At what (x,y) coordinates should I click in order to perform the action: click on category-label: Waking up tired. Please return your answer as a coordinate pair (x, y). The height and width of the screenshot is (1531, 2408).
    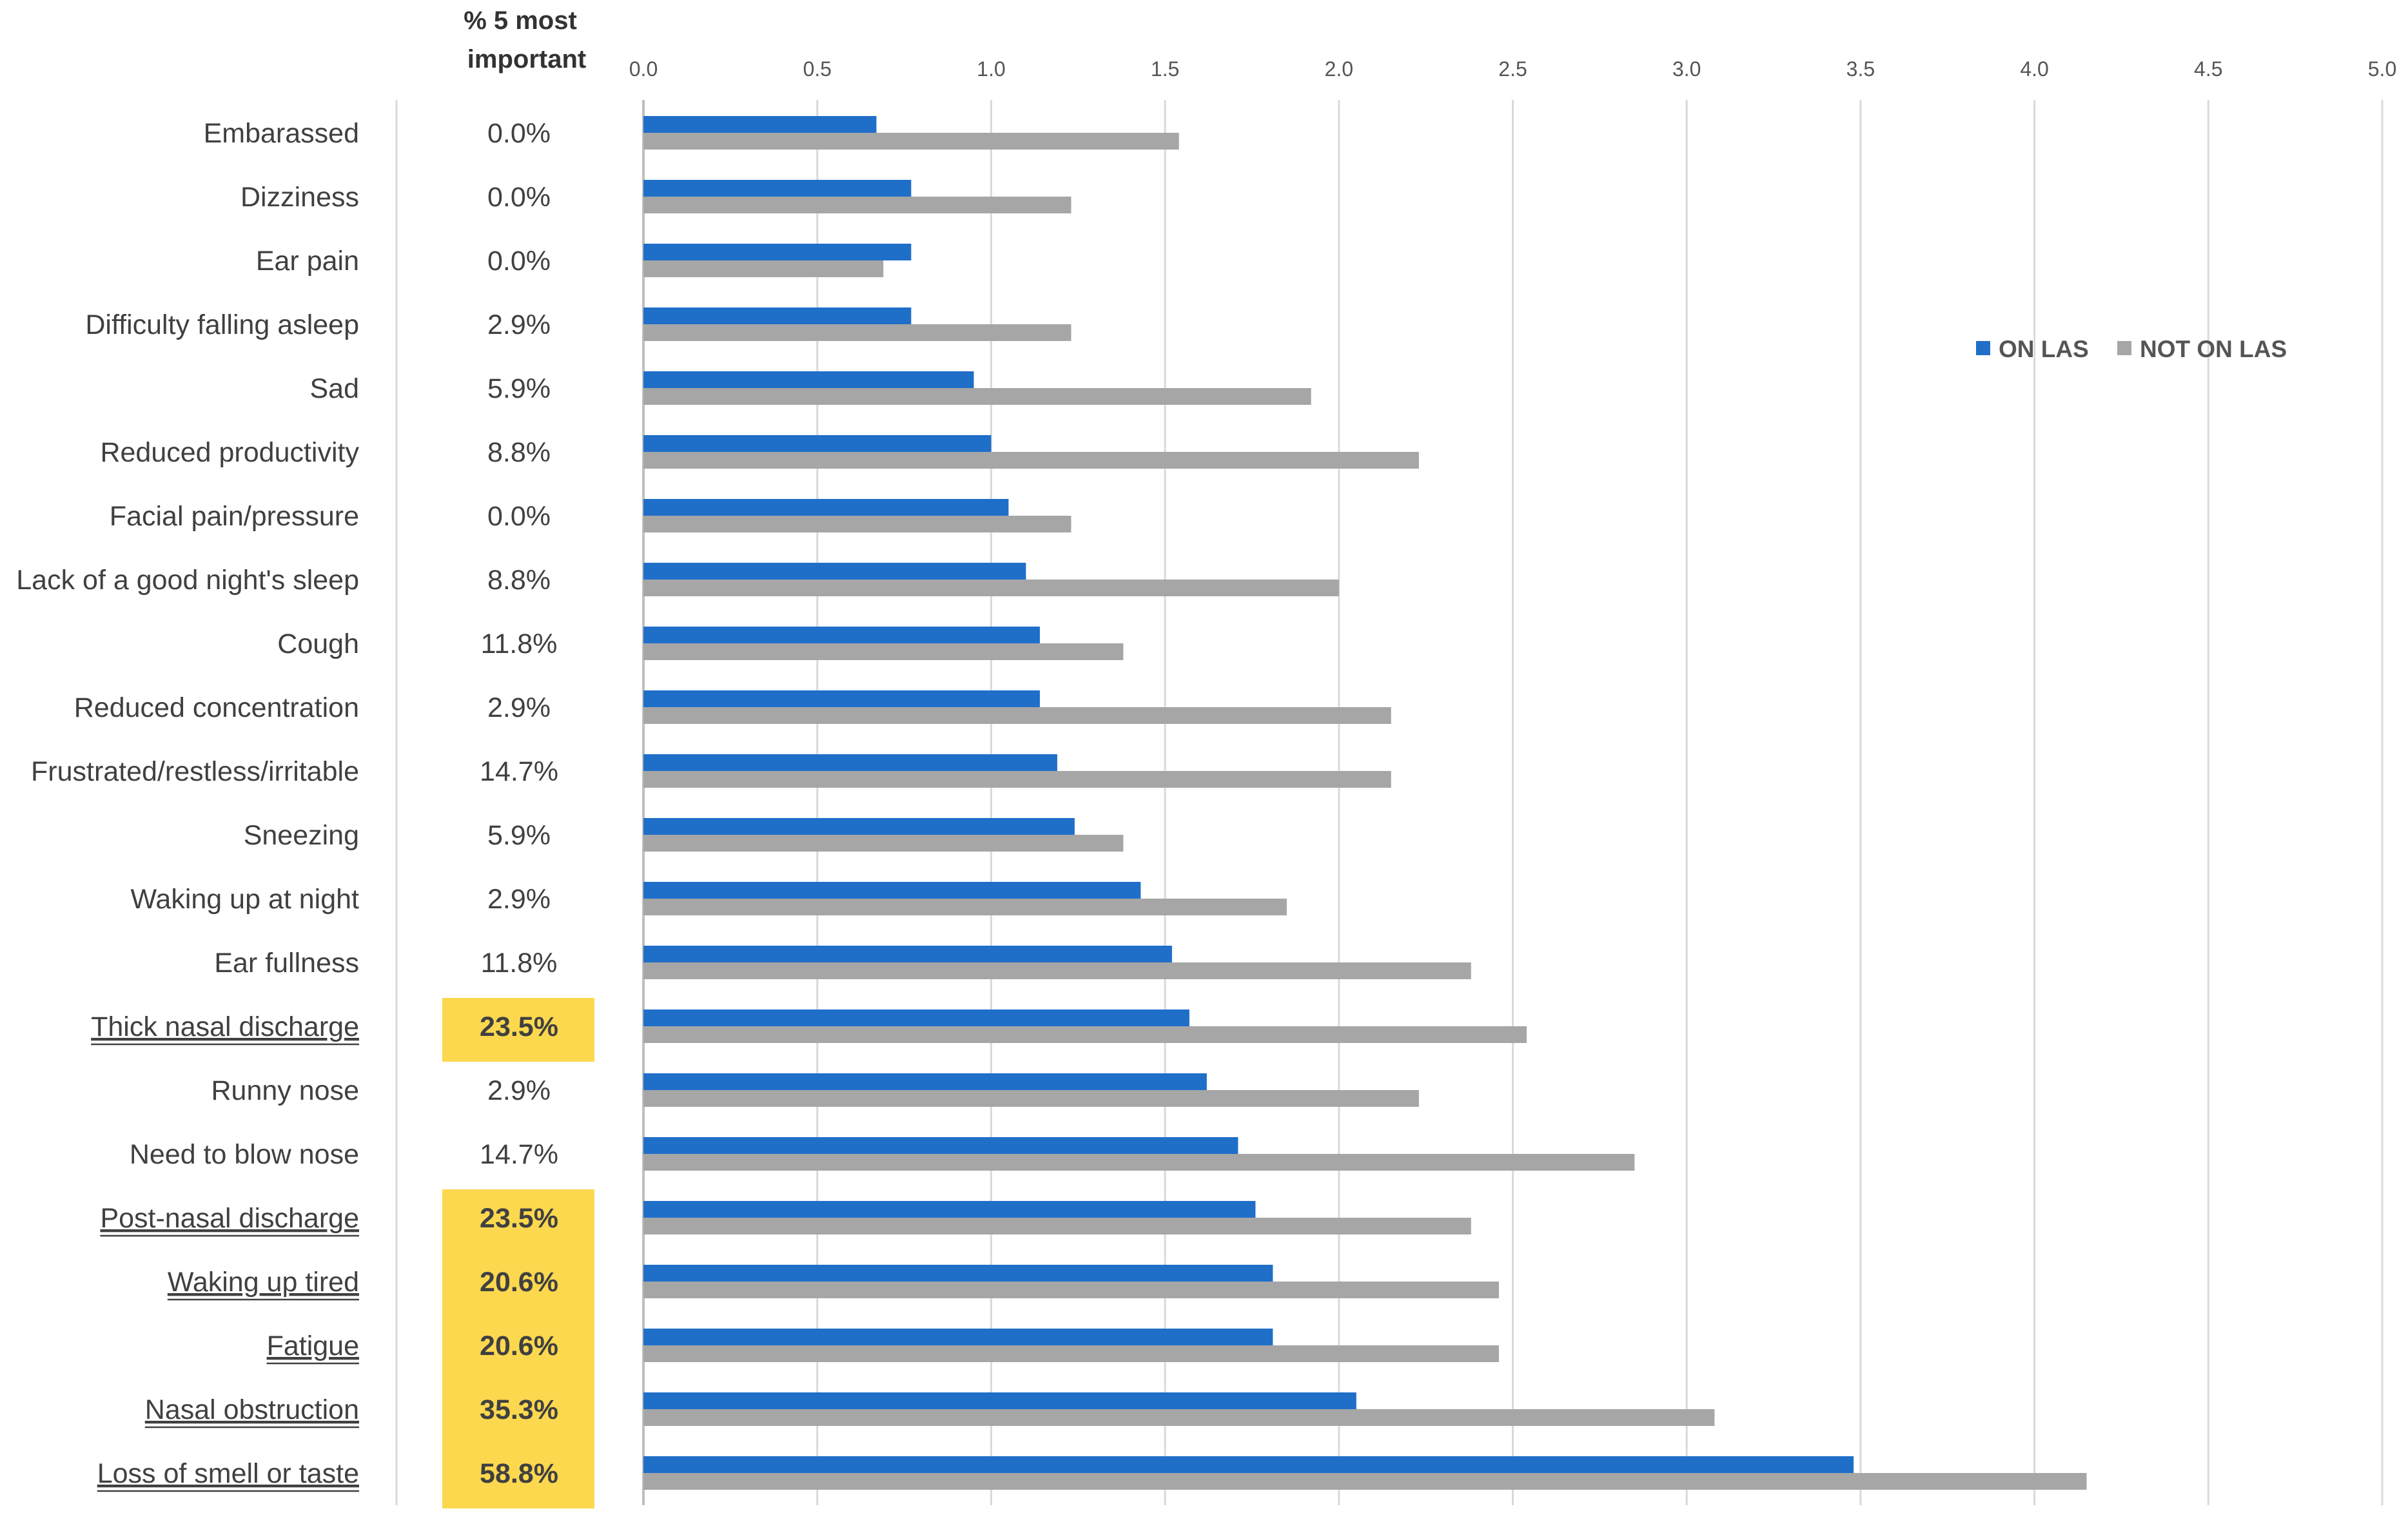
    Looking at the image, I should click on (263, 1282).